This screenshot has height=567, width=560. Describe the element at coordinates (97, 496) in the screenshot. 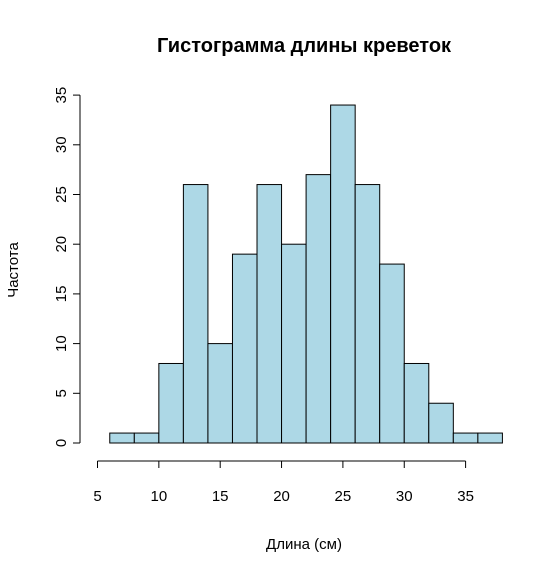

I see `x-tick-label: 5` at that location.